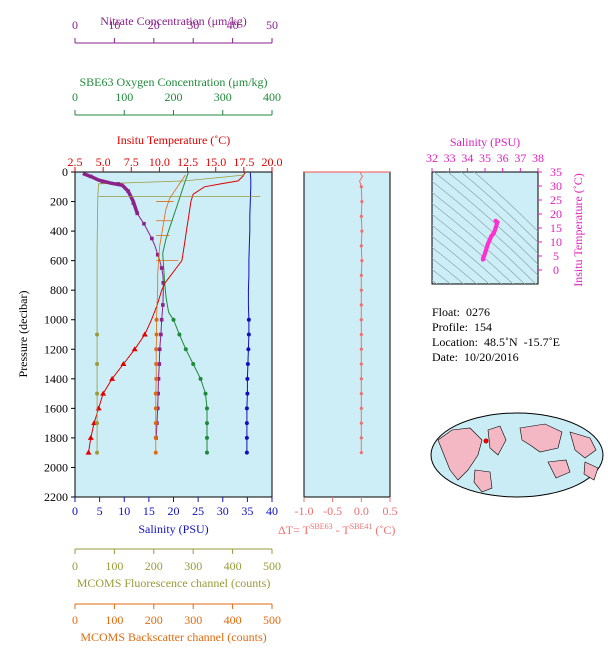  I want to click on salinity-series-line, so click(249, 312).